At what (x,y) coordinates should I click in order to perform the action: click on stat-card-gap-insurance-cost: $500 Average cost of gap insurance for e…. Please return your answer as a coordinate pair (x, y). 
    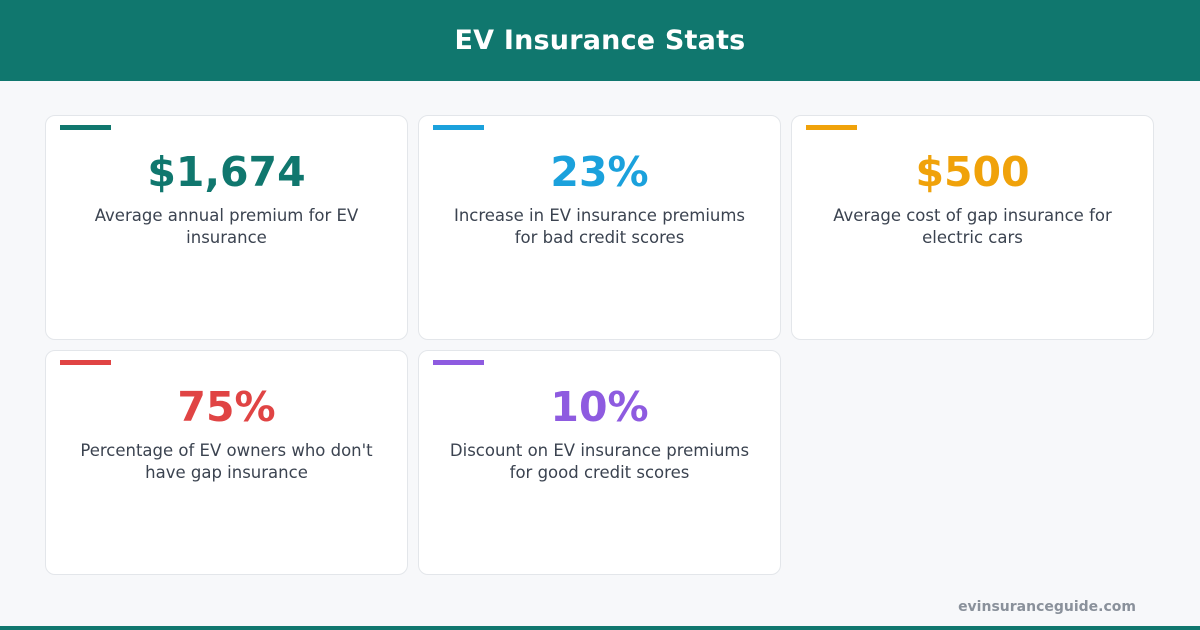
    Looking at the image, I should click on (972, 227).